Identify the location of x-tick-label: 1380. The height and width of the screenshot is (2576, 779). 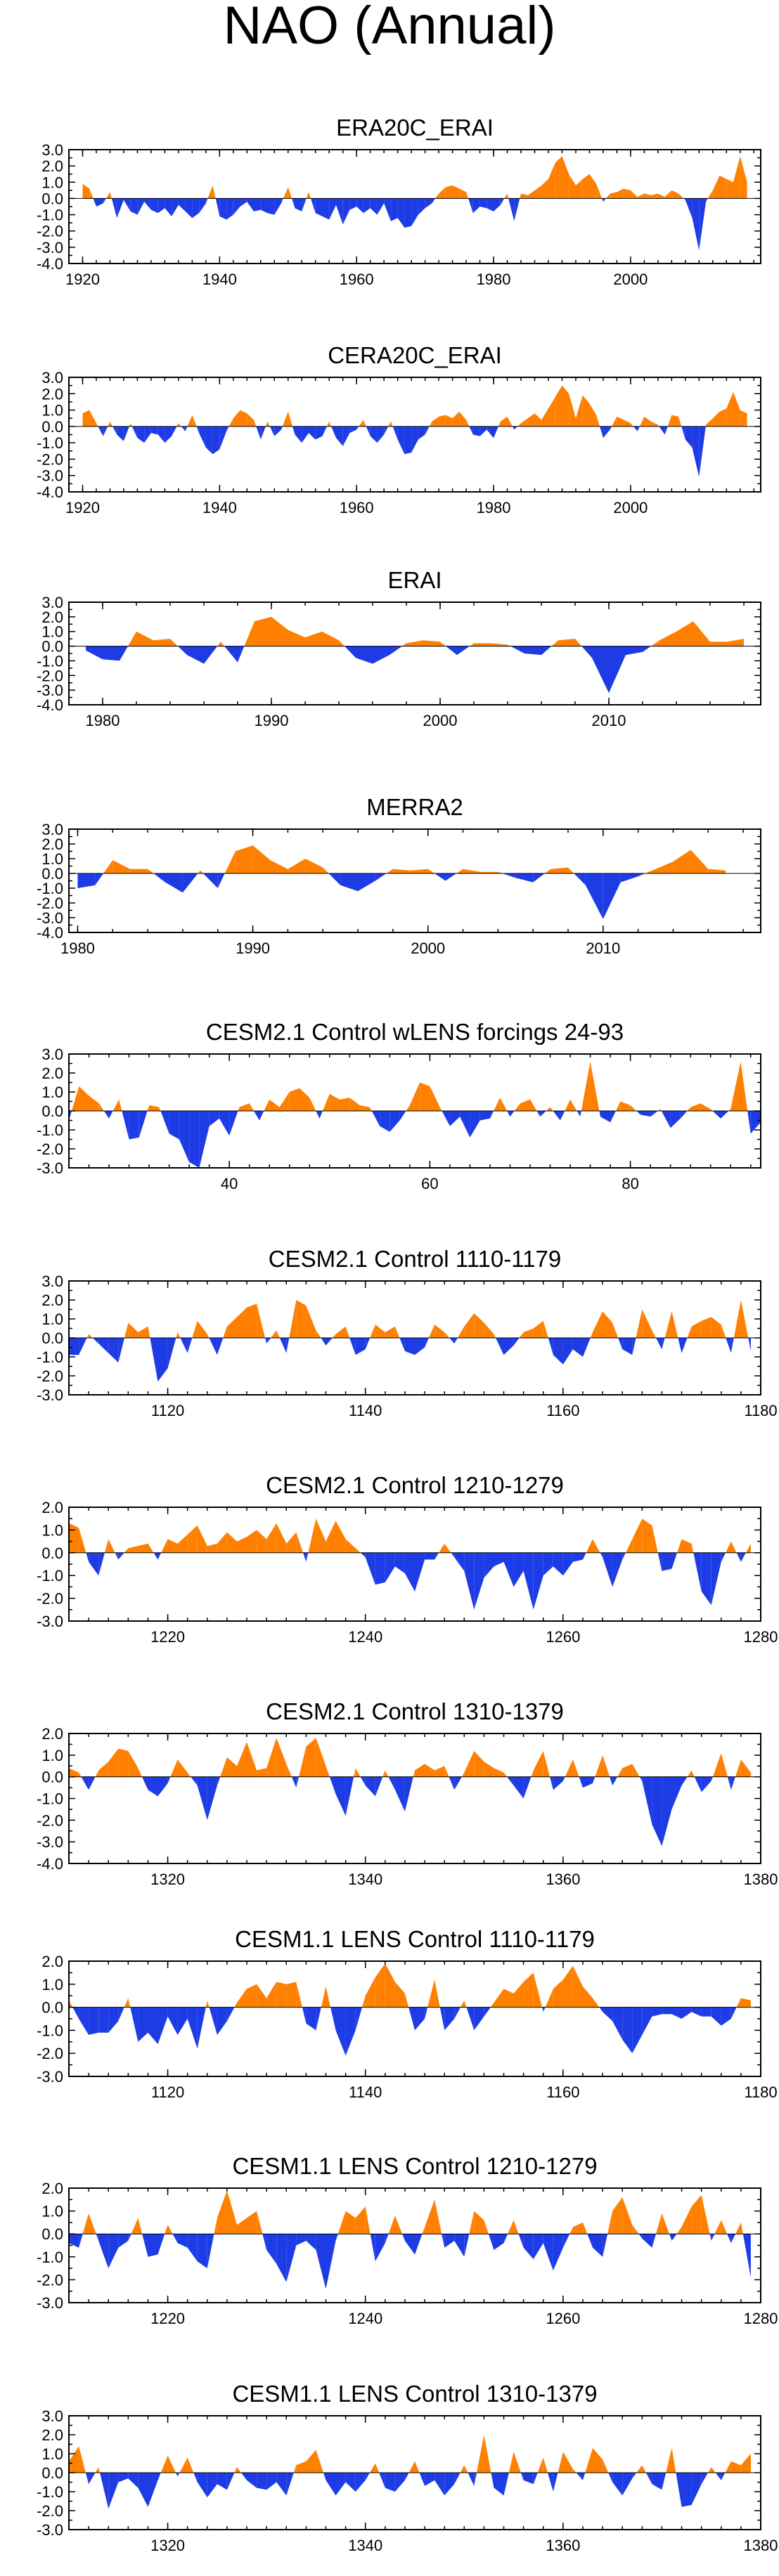
(761, 2545).